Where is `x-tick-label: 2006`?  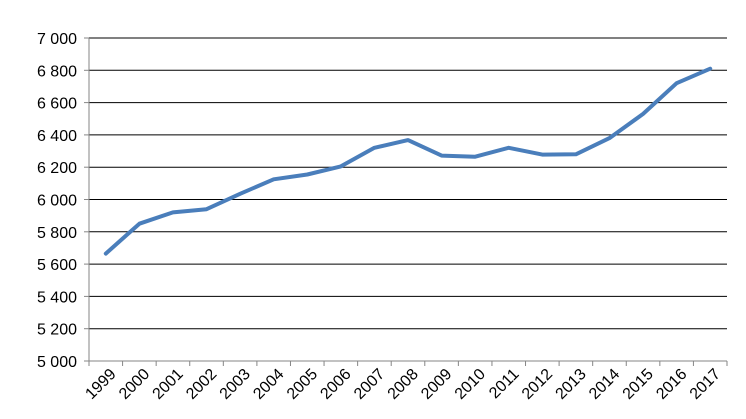 x-tick-label: 2006 is located at coordinates (335, 384).